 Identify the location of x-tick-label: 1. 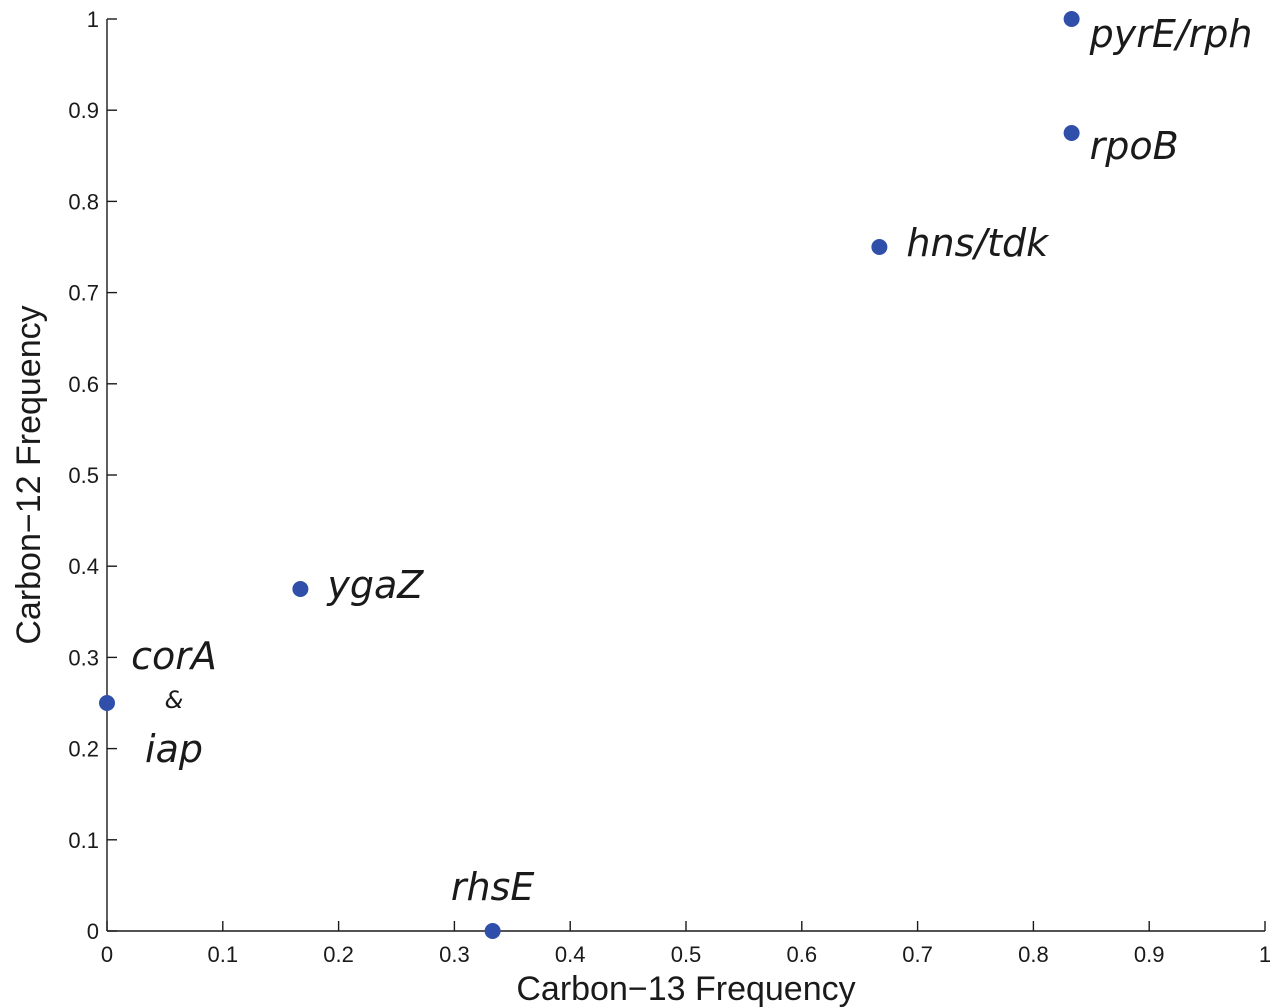
(1264, 954).